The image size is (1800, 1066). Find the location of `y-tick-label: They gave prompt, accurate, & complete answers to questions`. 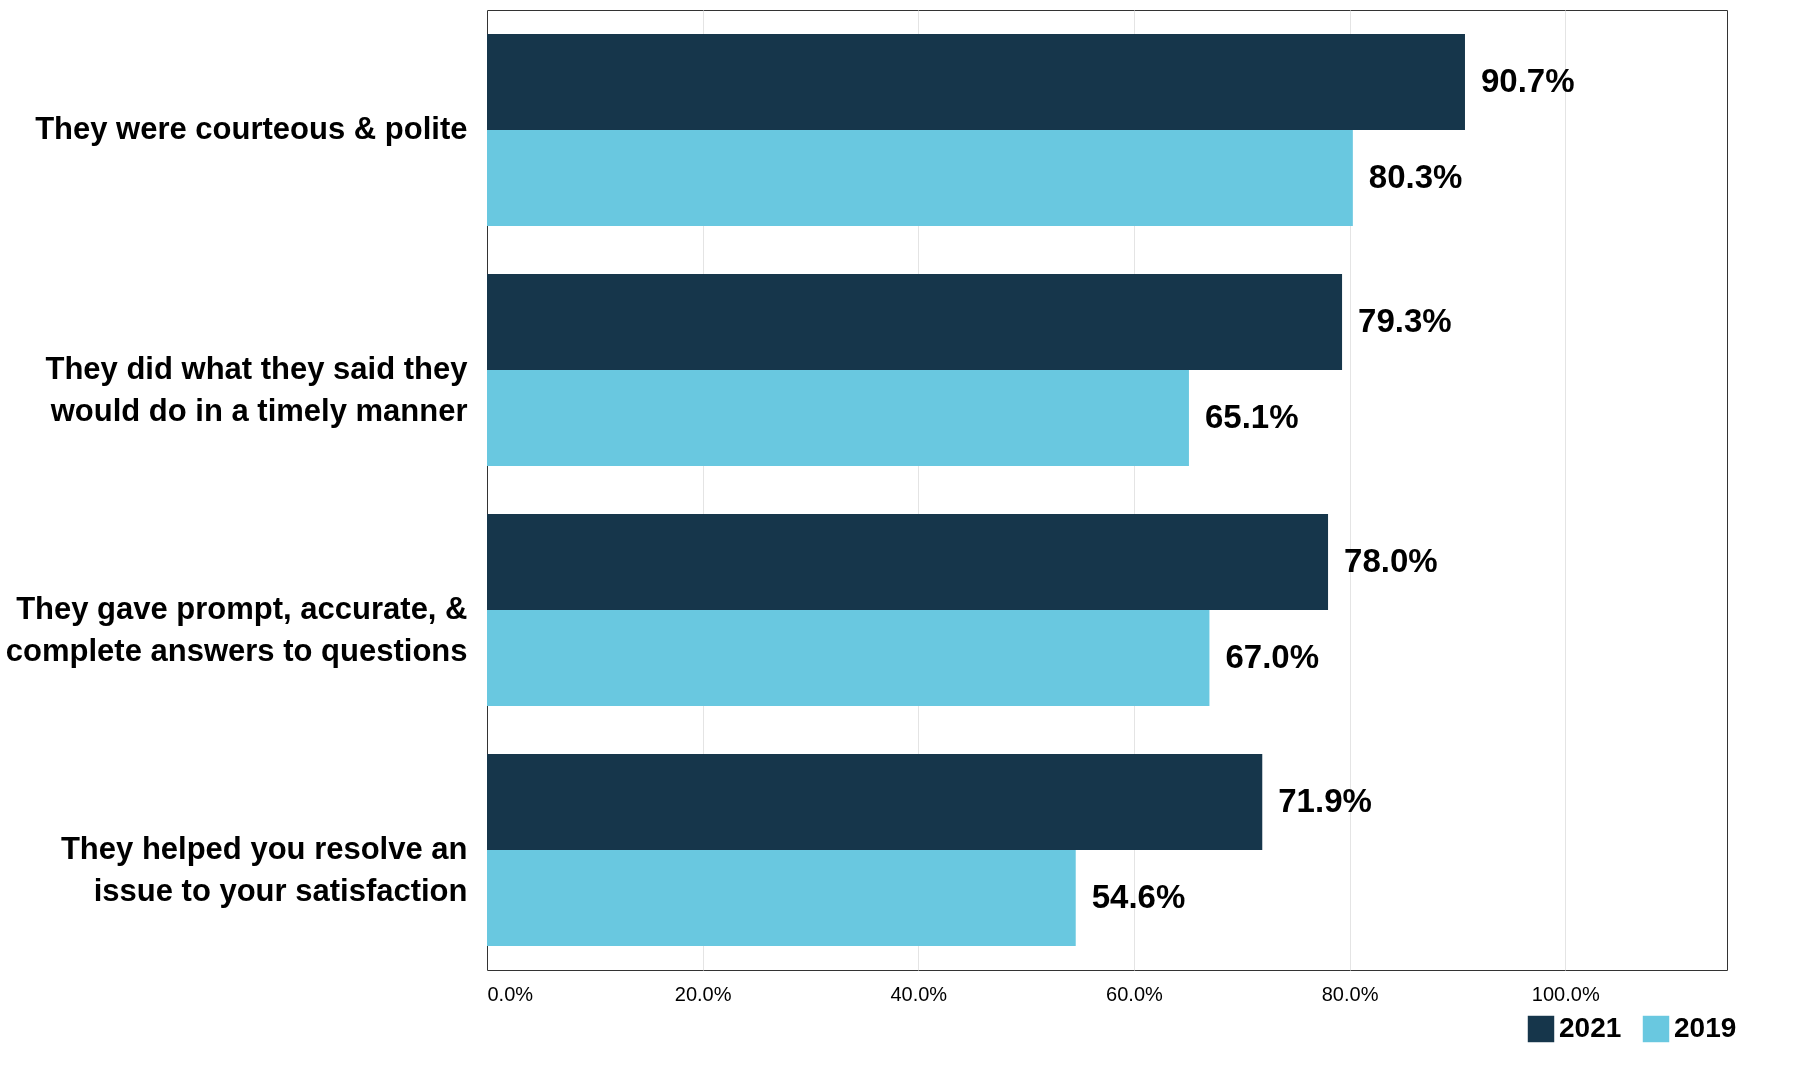

y-tick-label: They gave prompt, accurate, & complete answers to questions is located at coordinates (236, 629).